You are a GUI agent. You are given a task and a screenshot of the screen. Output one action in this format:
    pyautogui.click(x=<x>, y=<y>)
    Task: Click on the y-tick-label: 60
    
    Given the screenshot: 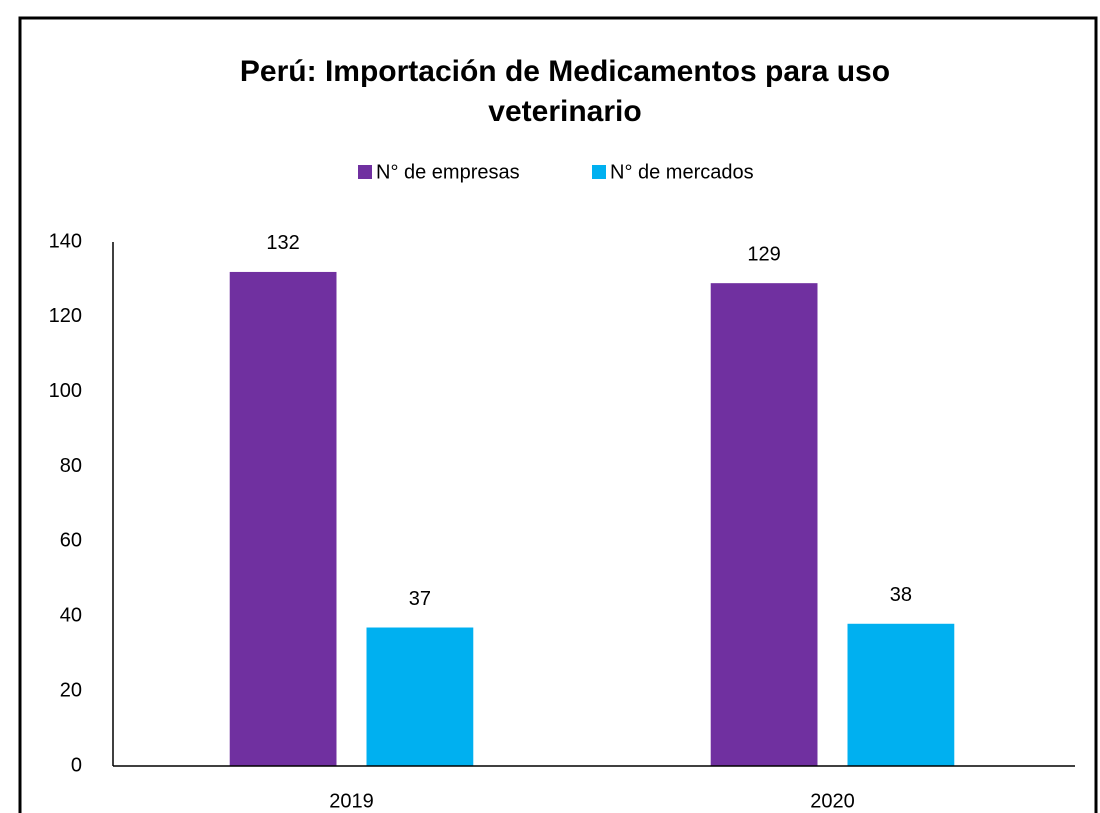 What is the action you would take?
    pyautogui.click(x=71, y=541)
    